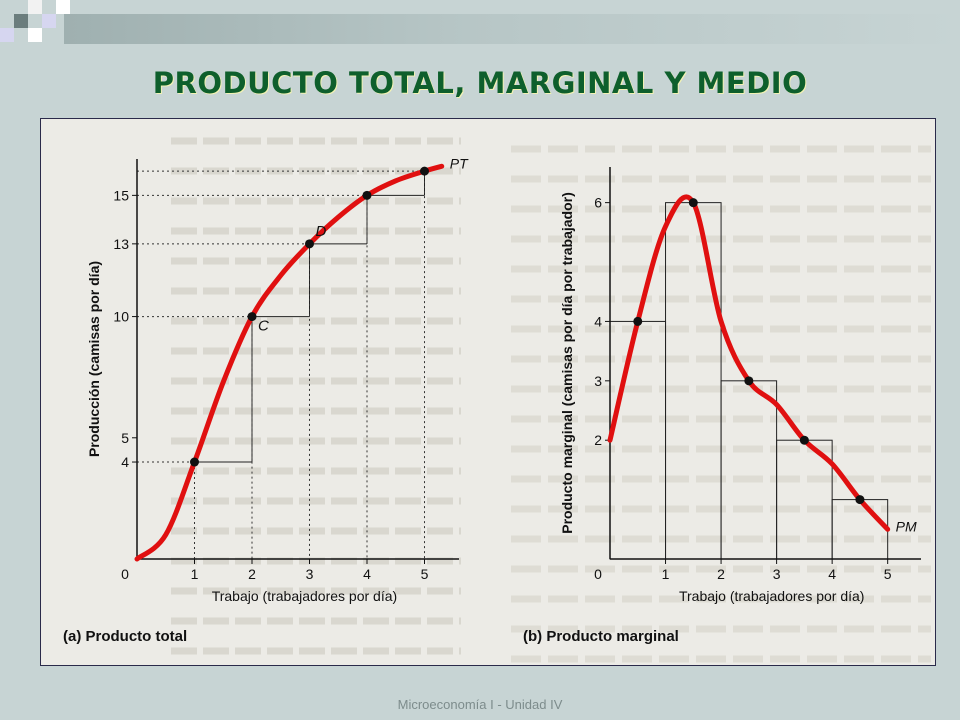 The width and height of the screenshot is (960, 720). Describe the element at coordinates (749, 363) in the screenshot. I see `series-curve-pm` at that location.